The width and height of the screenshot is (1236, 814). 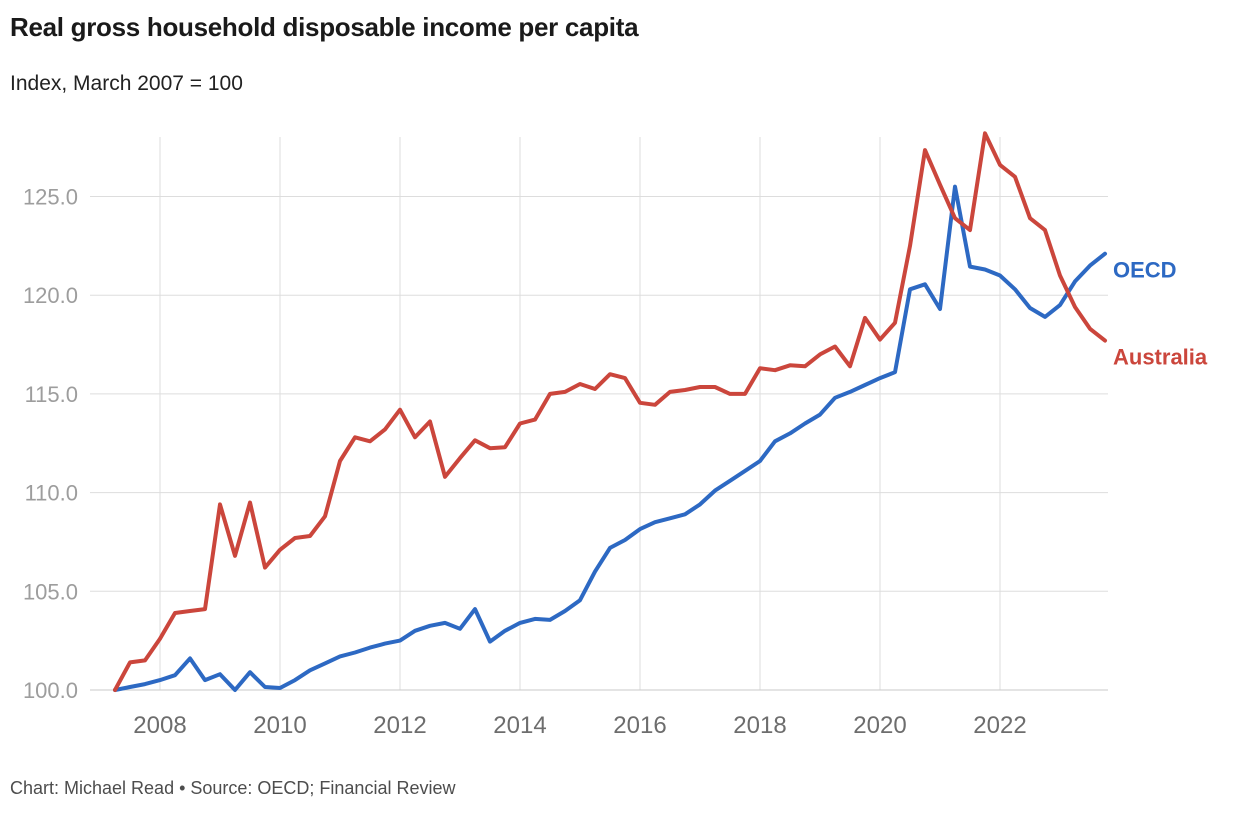 What do you see at coordinates (50, 295) in the screenshot?
I see `y-axis-tick-label: 120.0` at bounding box center [50, 295].